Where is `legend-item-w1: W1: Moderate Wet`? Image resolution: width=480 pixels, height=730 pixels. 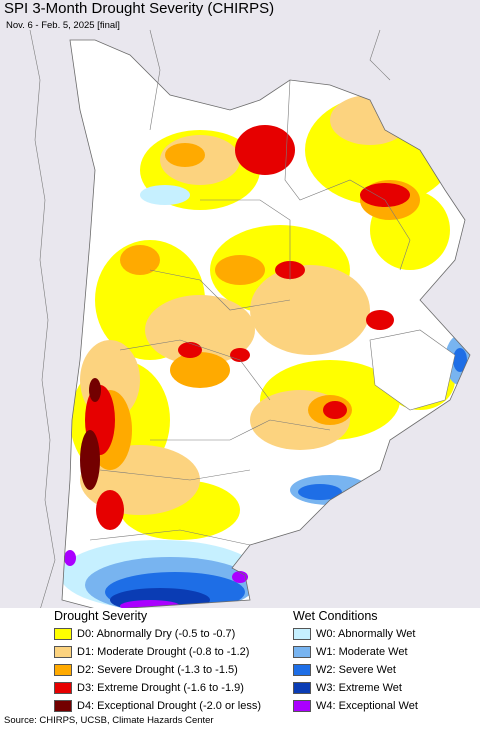 legend-item-w1: W1: Moderate Wet is located at coordinates (350, 652).